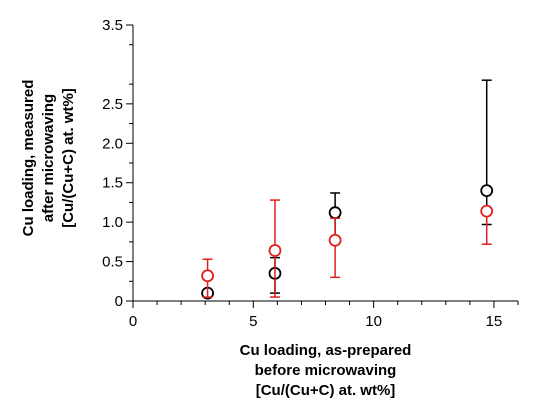 The height and width of the screenshot is (417, 559). I want to click on x-axis-title: Cu loading, as-prepared, so click(326, 350).